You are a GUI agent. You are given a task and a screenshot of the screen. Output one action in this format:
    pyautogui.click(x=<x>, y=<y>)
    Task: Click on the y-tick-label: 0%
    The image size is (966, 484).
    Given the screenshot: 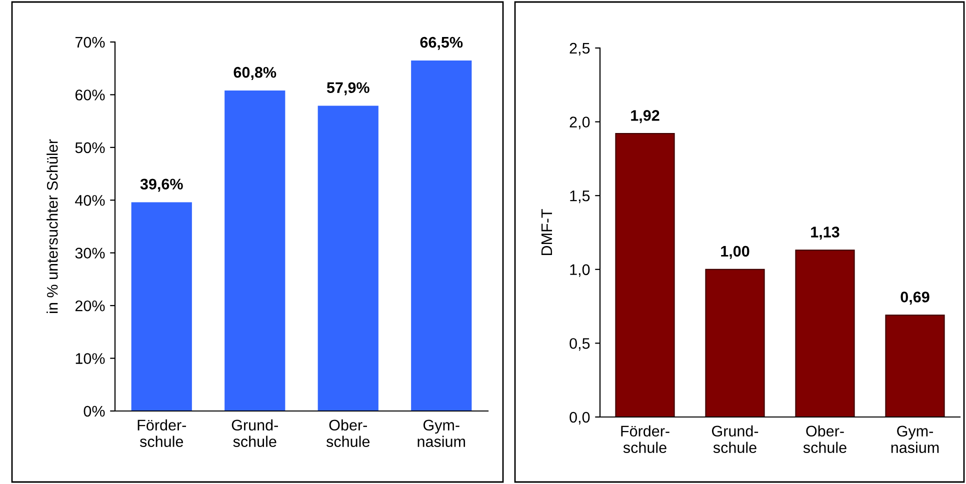 What is the action you would take?
    pyautogui.click(x=94, y=411)
    